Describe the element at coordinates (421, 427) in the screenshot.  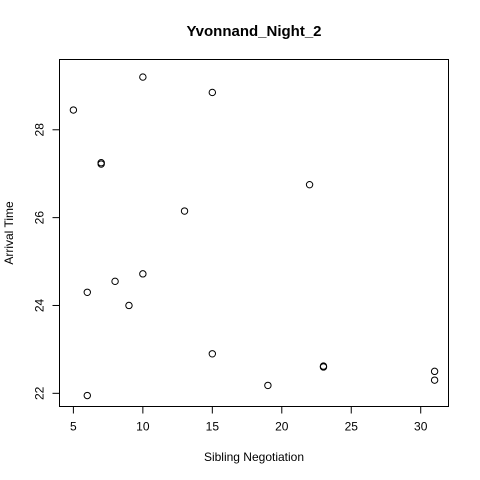
I see `x-tick-label: 30` at that location.